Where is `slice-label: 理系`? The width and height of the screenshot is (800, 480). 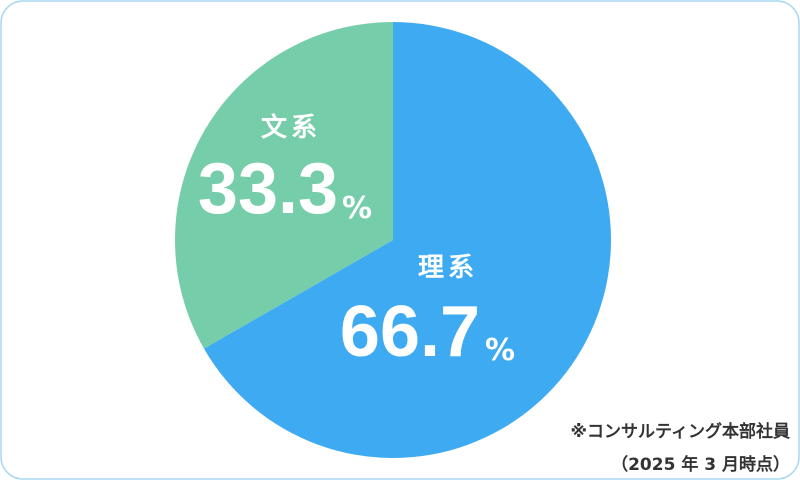
slice-label: 理系 is located at coordinates (448, 268).